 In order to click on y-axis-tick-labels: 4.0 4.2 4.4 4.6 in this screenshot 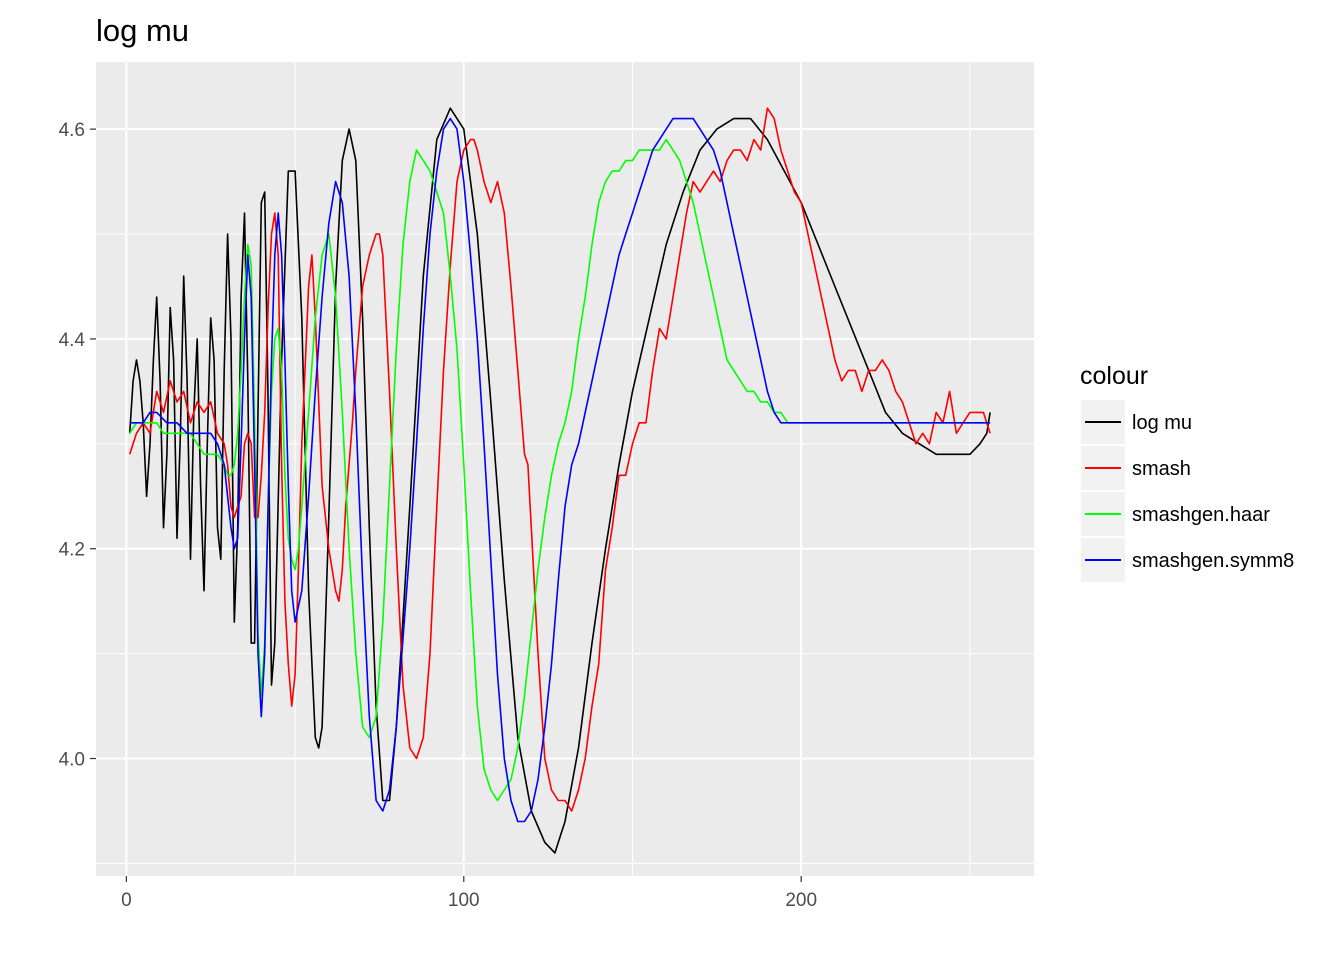, I will do `click(72, 445)`.